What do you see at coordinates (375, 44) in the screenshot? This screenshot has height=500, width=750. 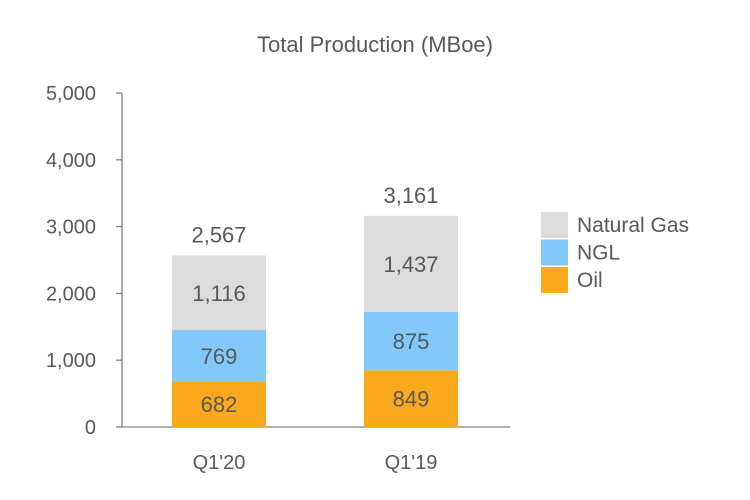 I see `chart-title: Total Production (MBoe)` at bounding box center [375, 44].